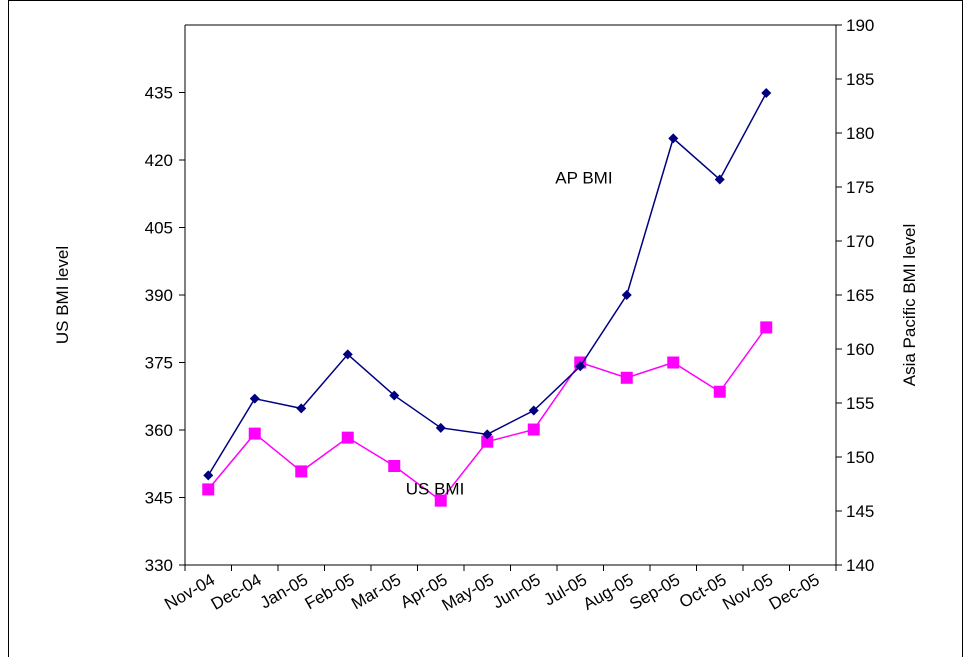 This screenshot has height=657, width=964. What do you see at coordinates (860, 133) in the screenshot?
I see `right-tick-label: 180` at bounding box center [860, 133].